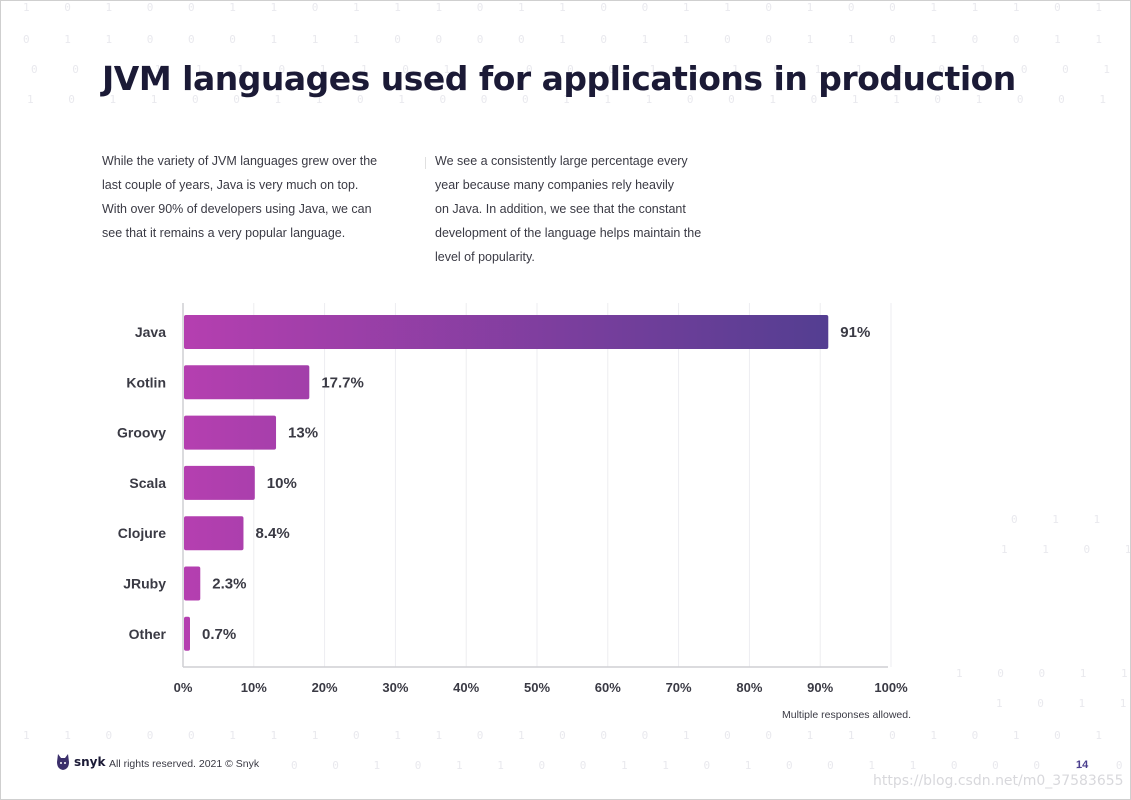 This screenshot has height=800, width=1131. I want to click on category-label: Kotlin, so click(146, 382).